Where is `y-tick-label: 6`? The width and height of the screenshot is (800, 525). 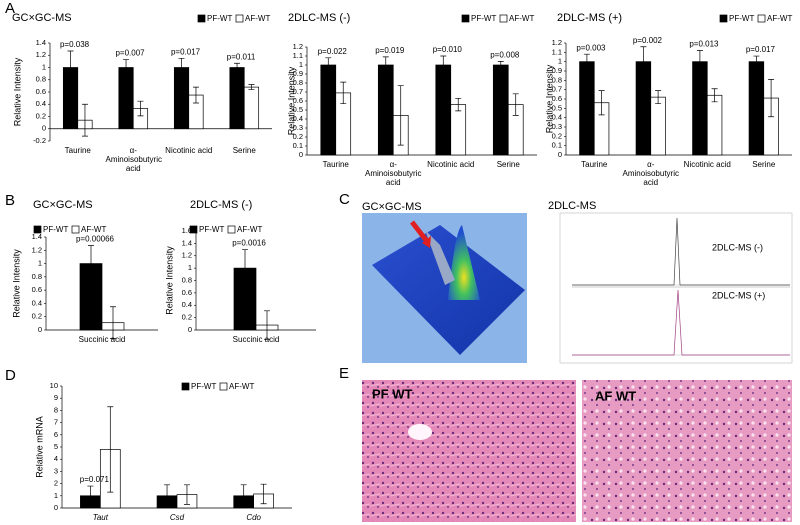
y-tick-label: 6 is located at coordinates (56, 434).